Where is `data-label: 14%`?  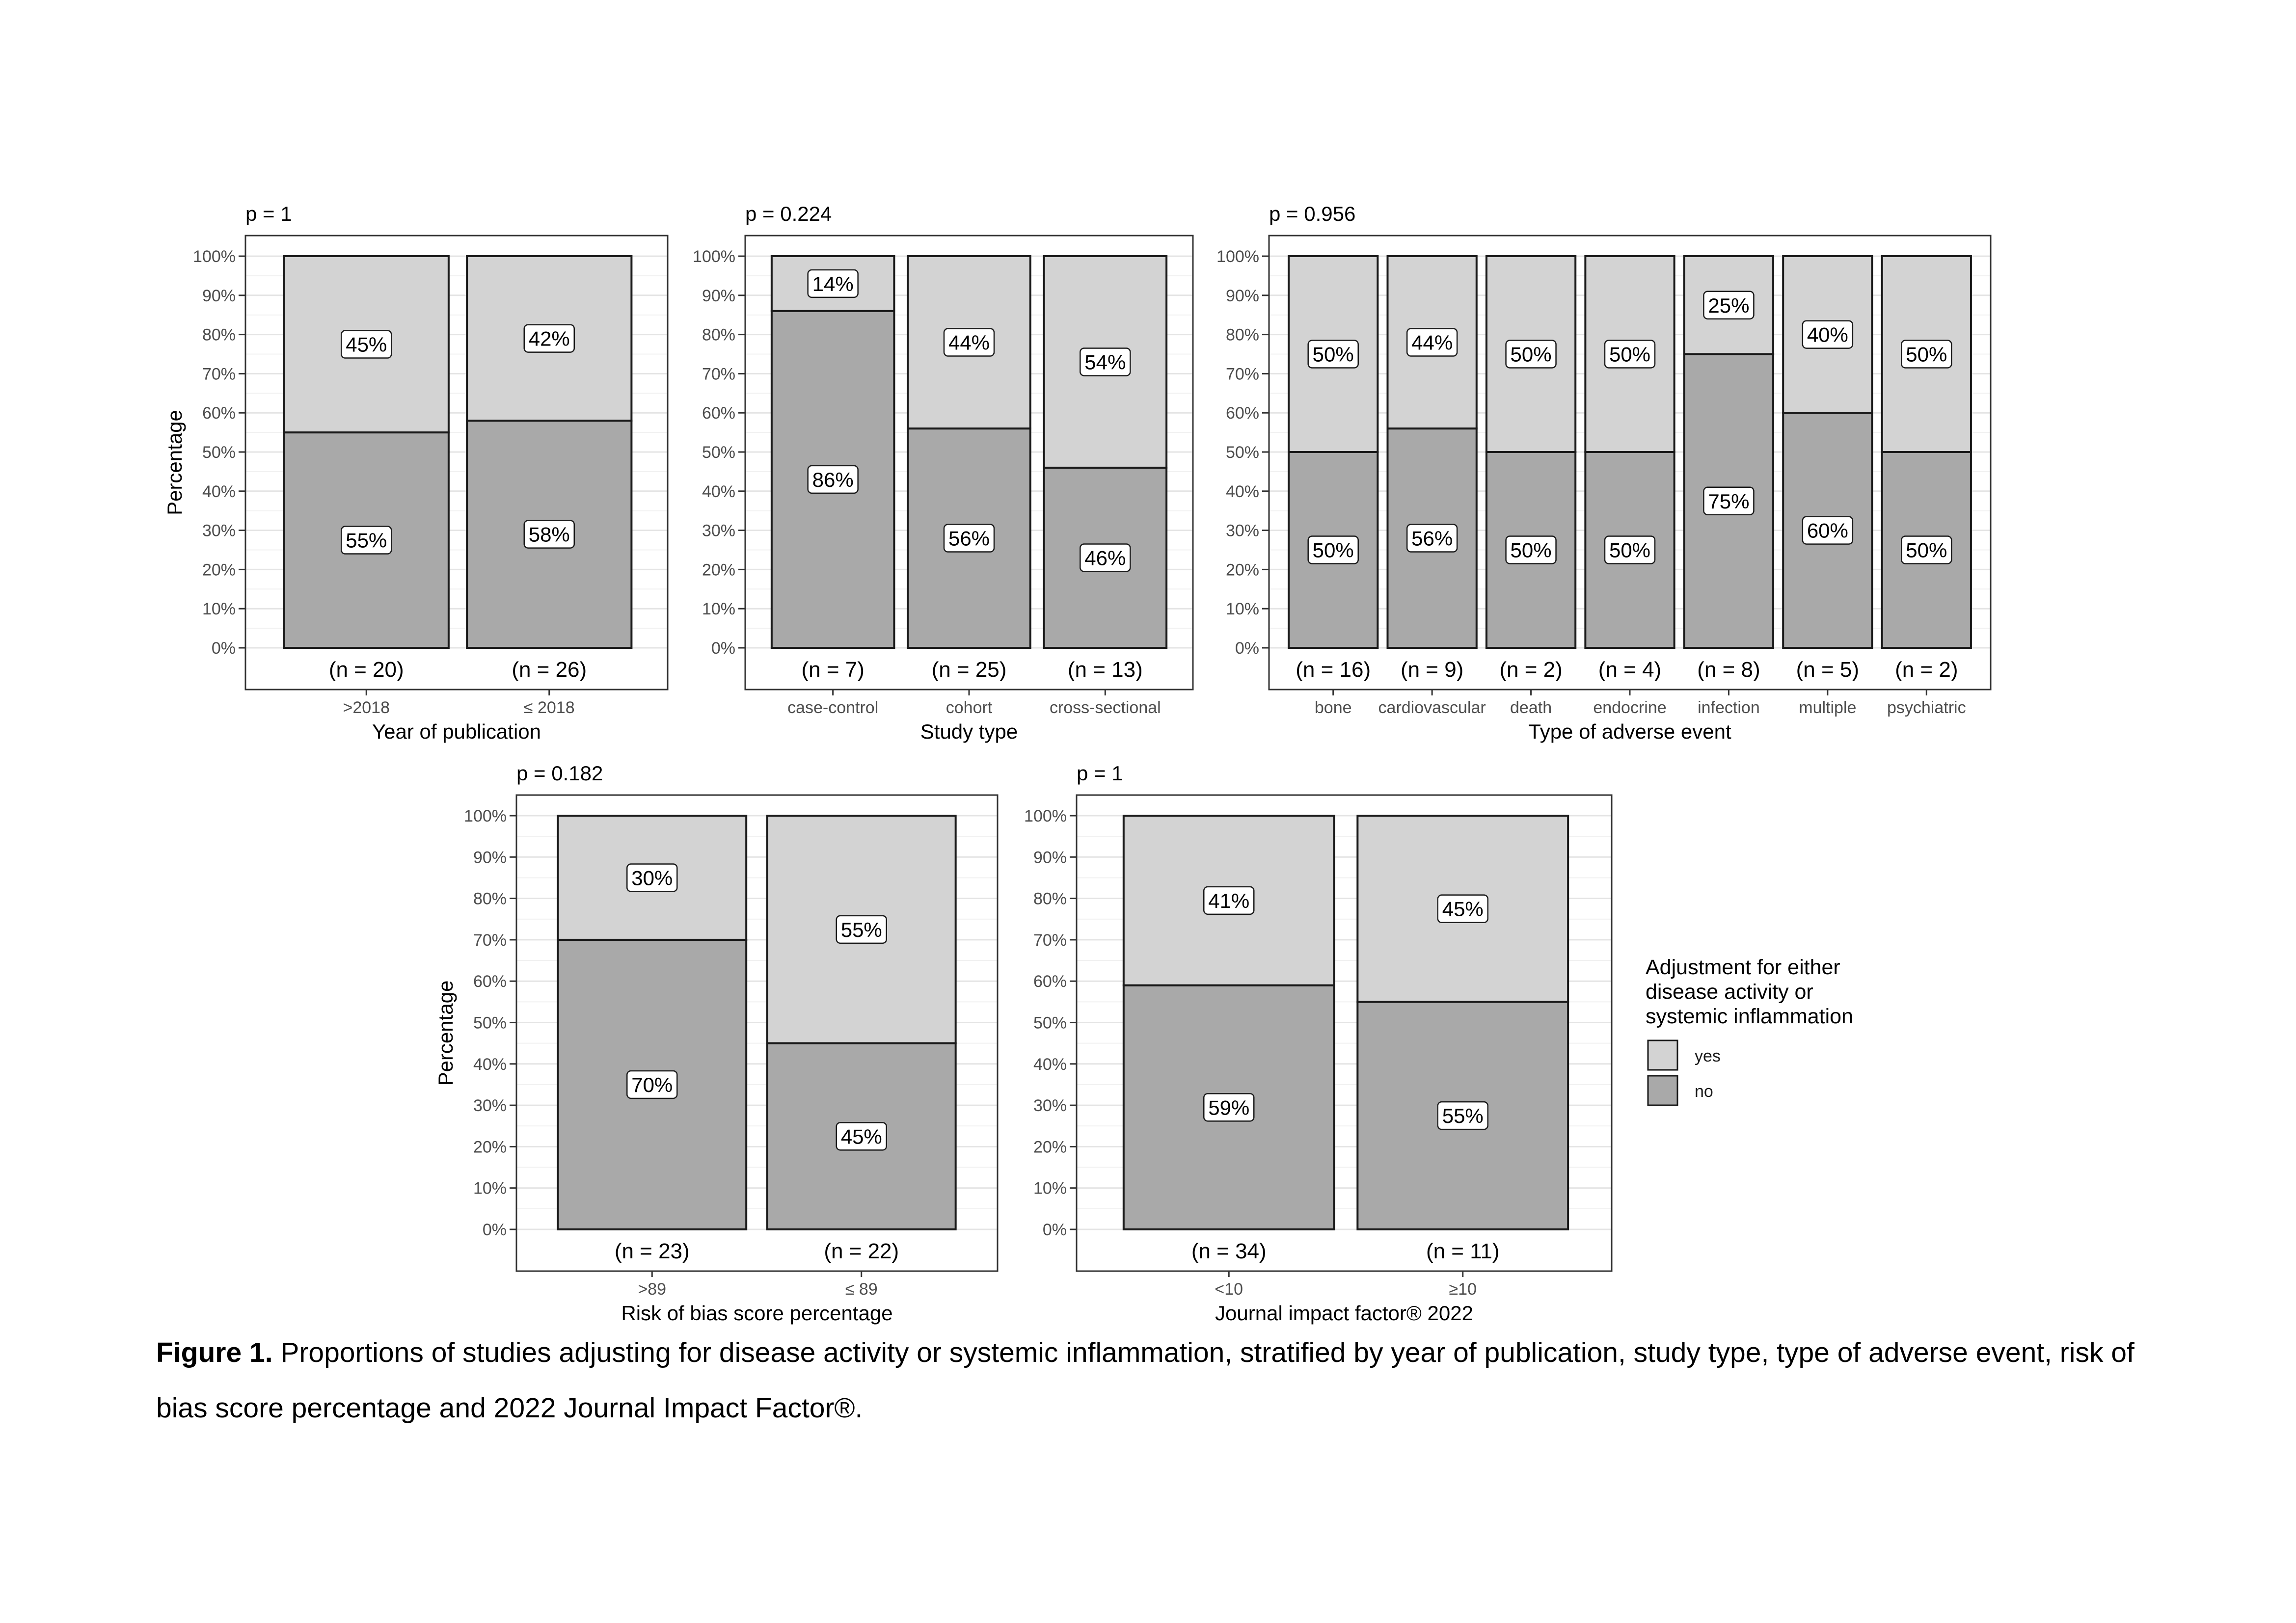 data-label: 14% is located at coordinates (833, 284).